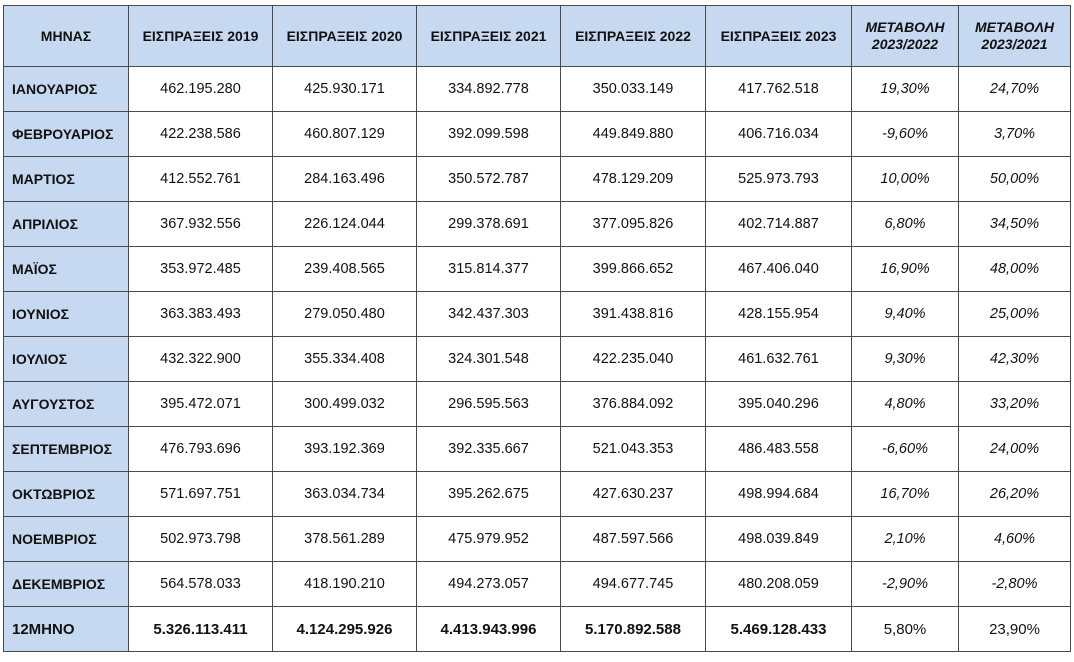  I want to click on cell-2023: 467.406.040, so click(778, 269).